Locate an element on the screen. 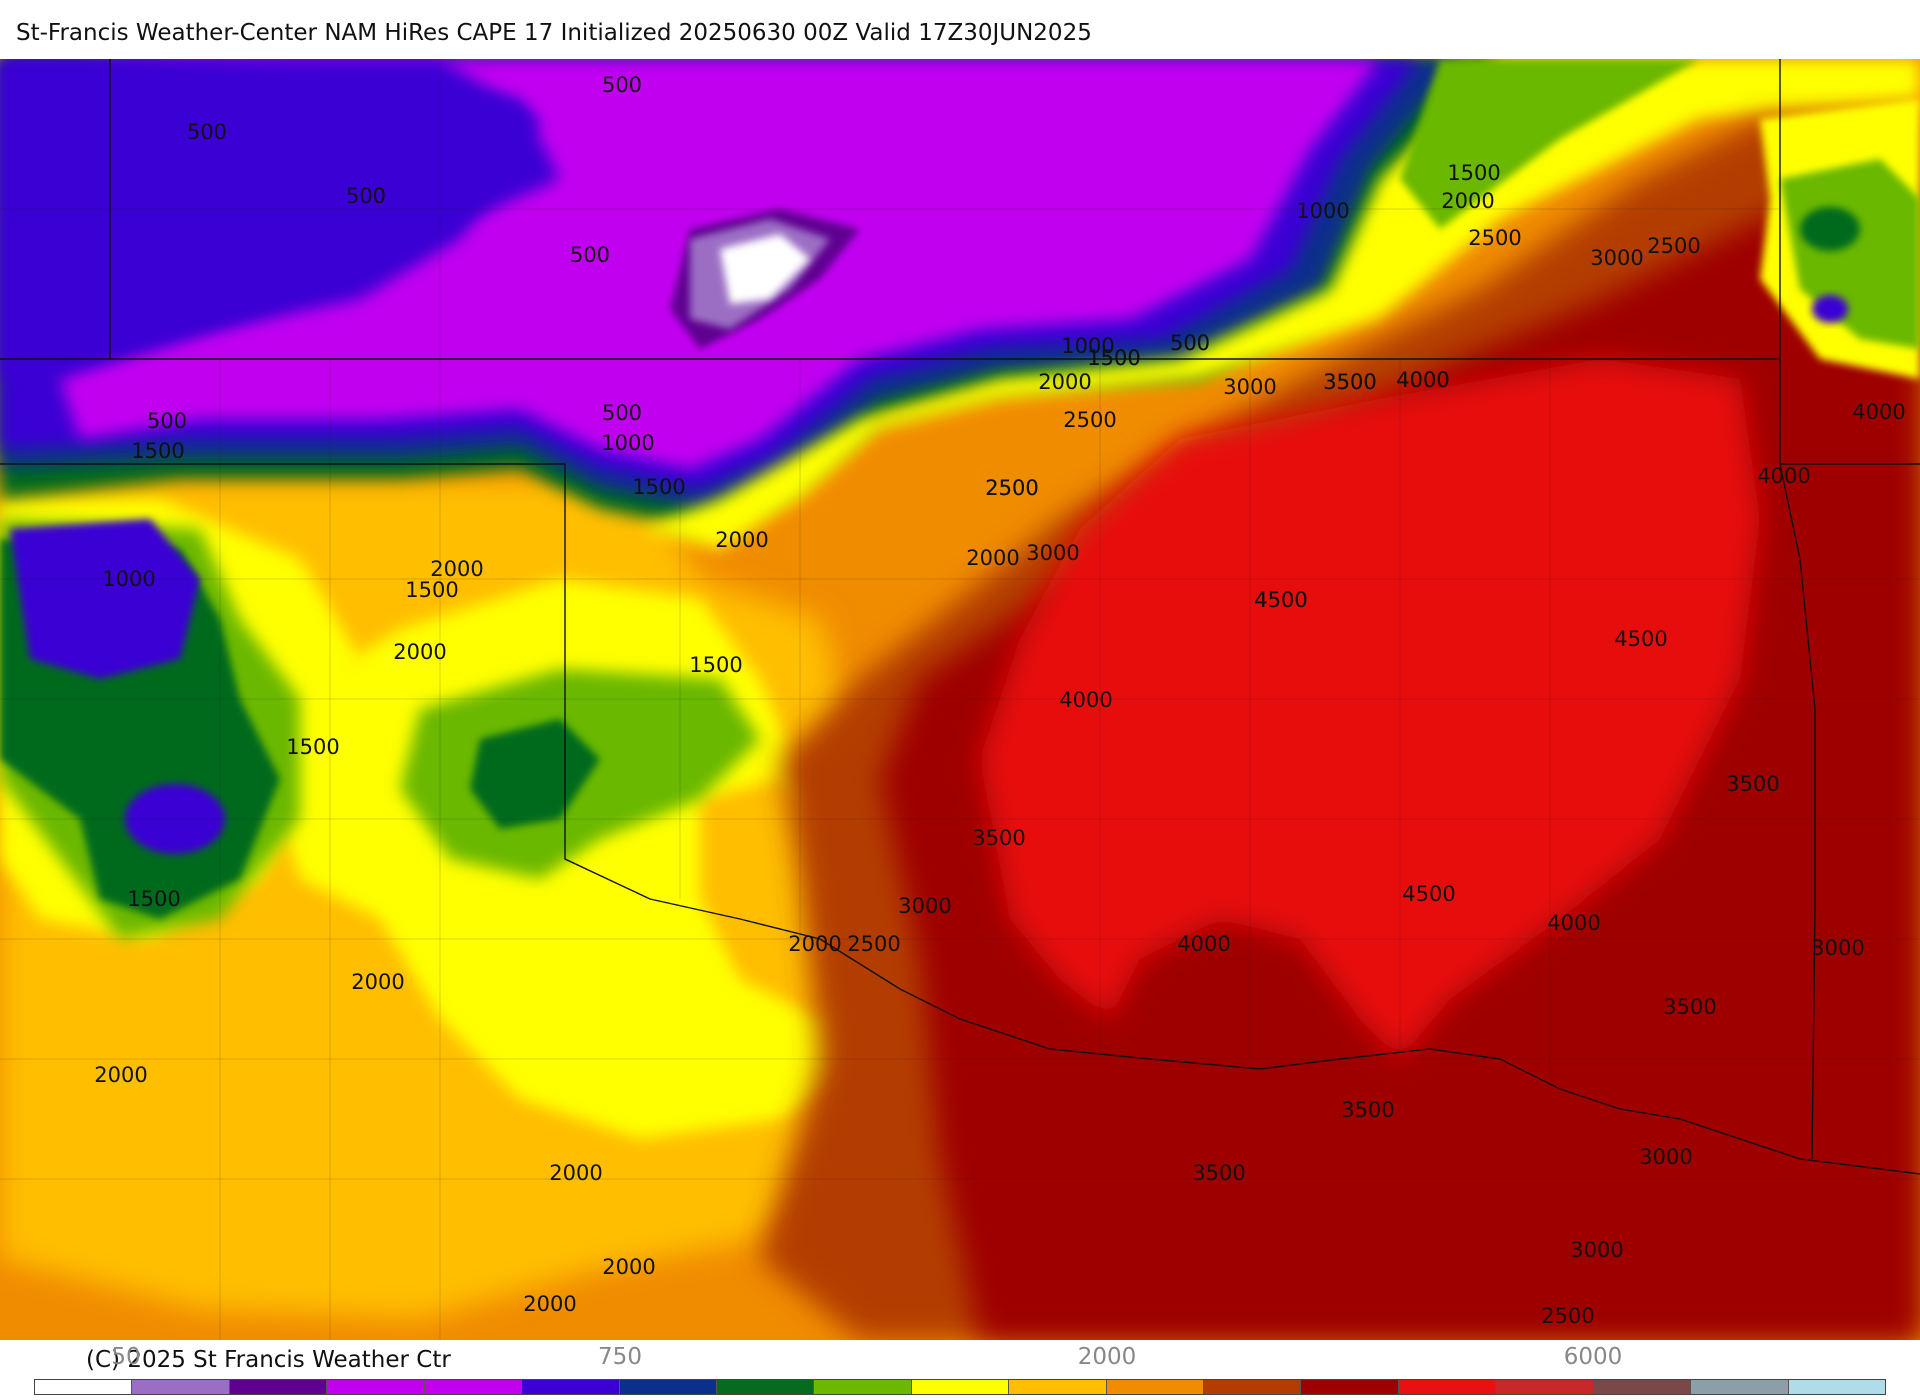 The height and width of the screenshot is (1400, 1920). contour-label-47: 3500 is located at coordinates (1349, 382).